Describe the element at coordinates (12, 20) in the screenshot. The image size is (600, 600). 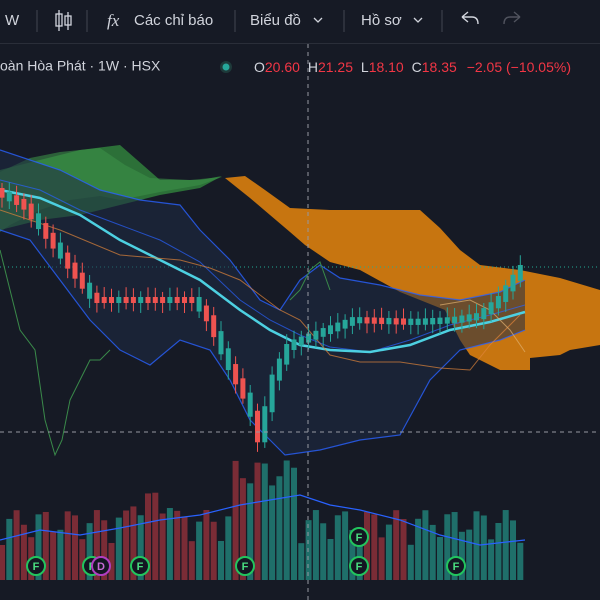
I see `interval-button: W` at that location.